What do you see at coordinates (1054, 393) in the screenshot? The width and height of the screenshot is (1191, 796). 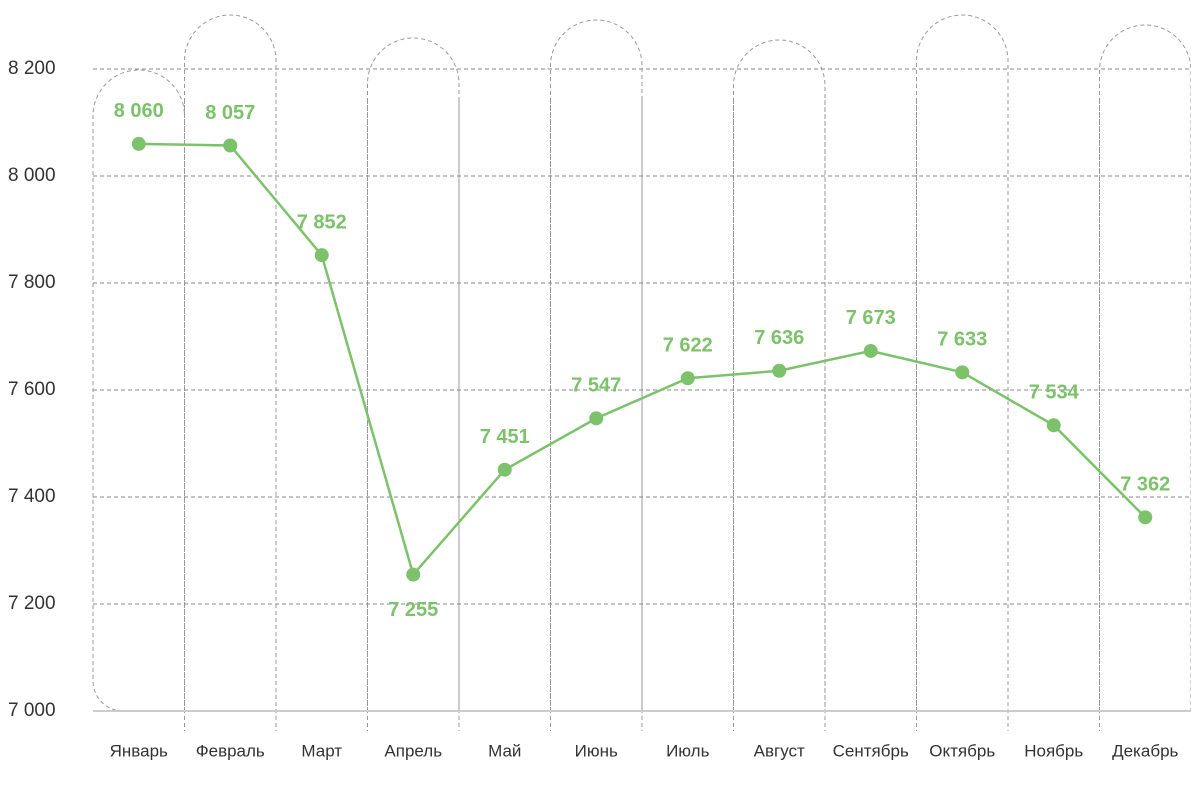 I see `value-label: 7 534` at bounding box center [1054, 393].